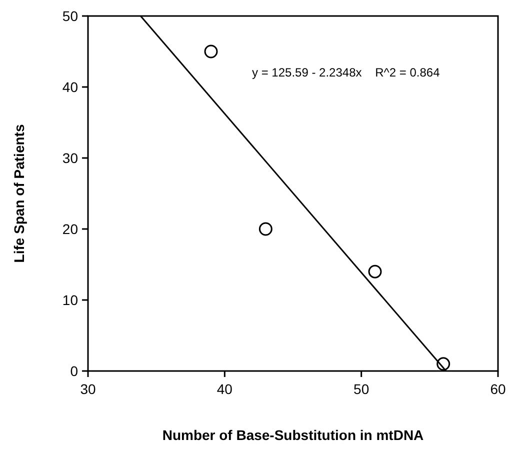 The image size is (516, 449). I want to click on x-tick-label: 40, so click(224, 389).